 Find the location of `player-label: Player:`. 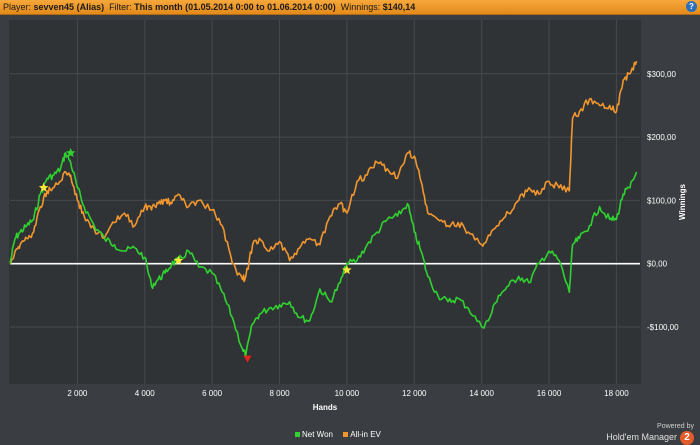

player-label: Player: is located at coordinates (17, 7).